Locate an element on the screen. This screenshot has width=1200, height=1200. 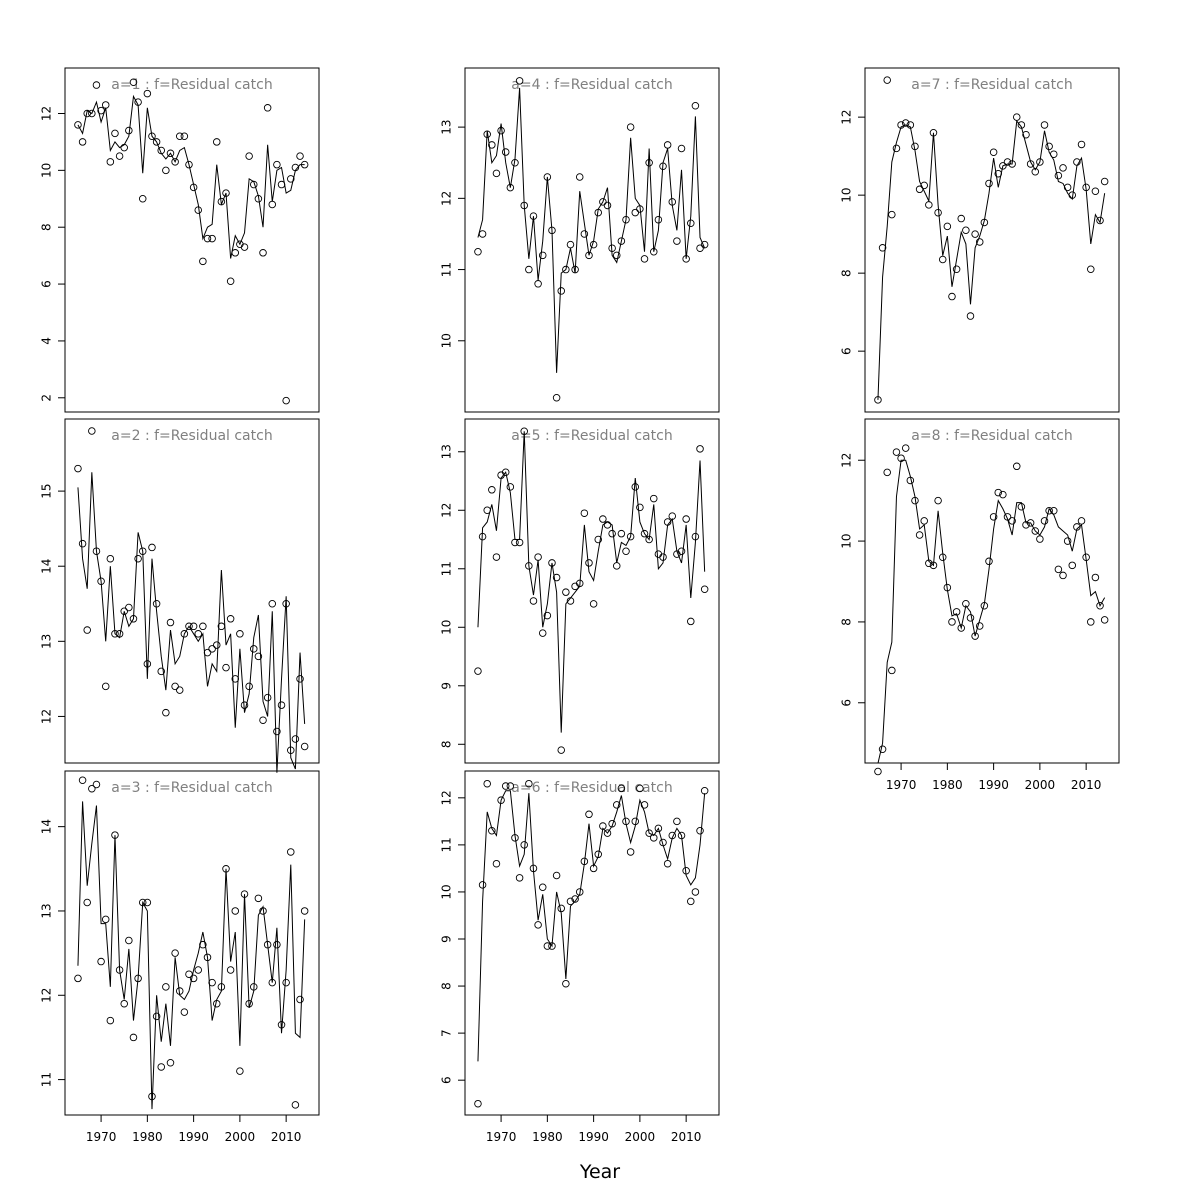
panel-title: a=6 : f=Residual catch is located at coordinates (591, 788).